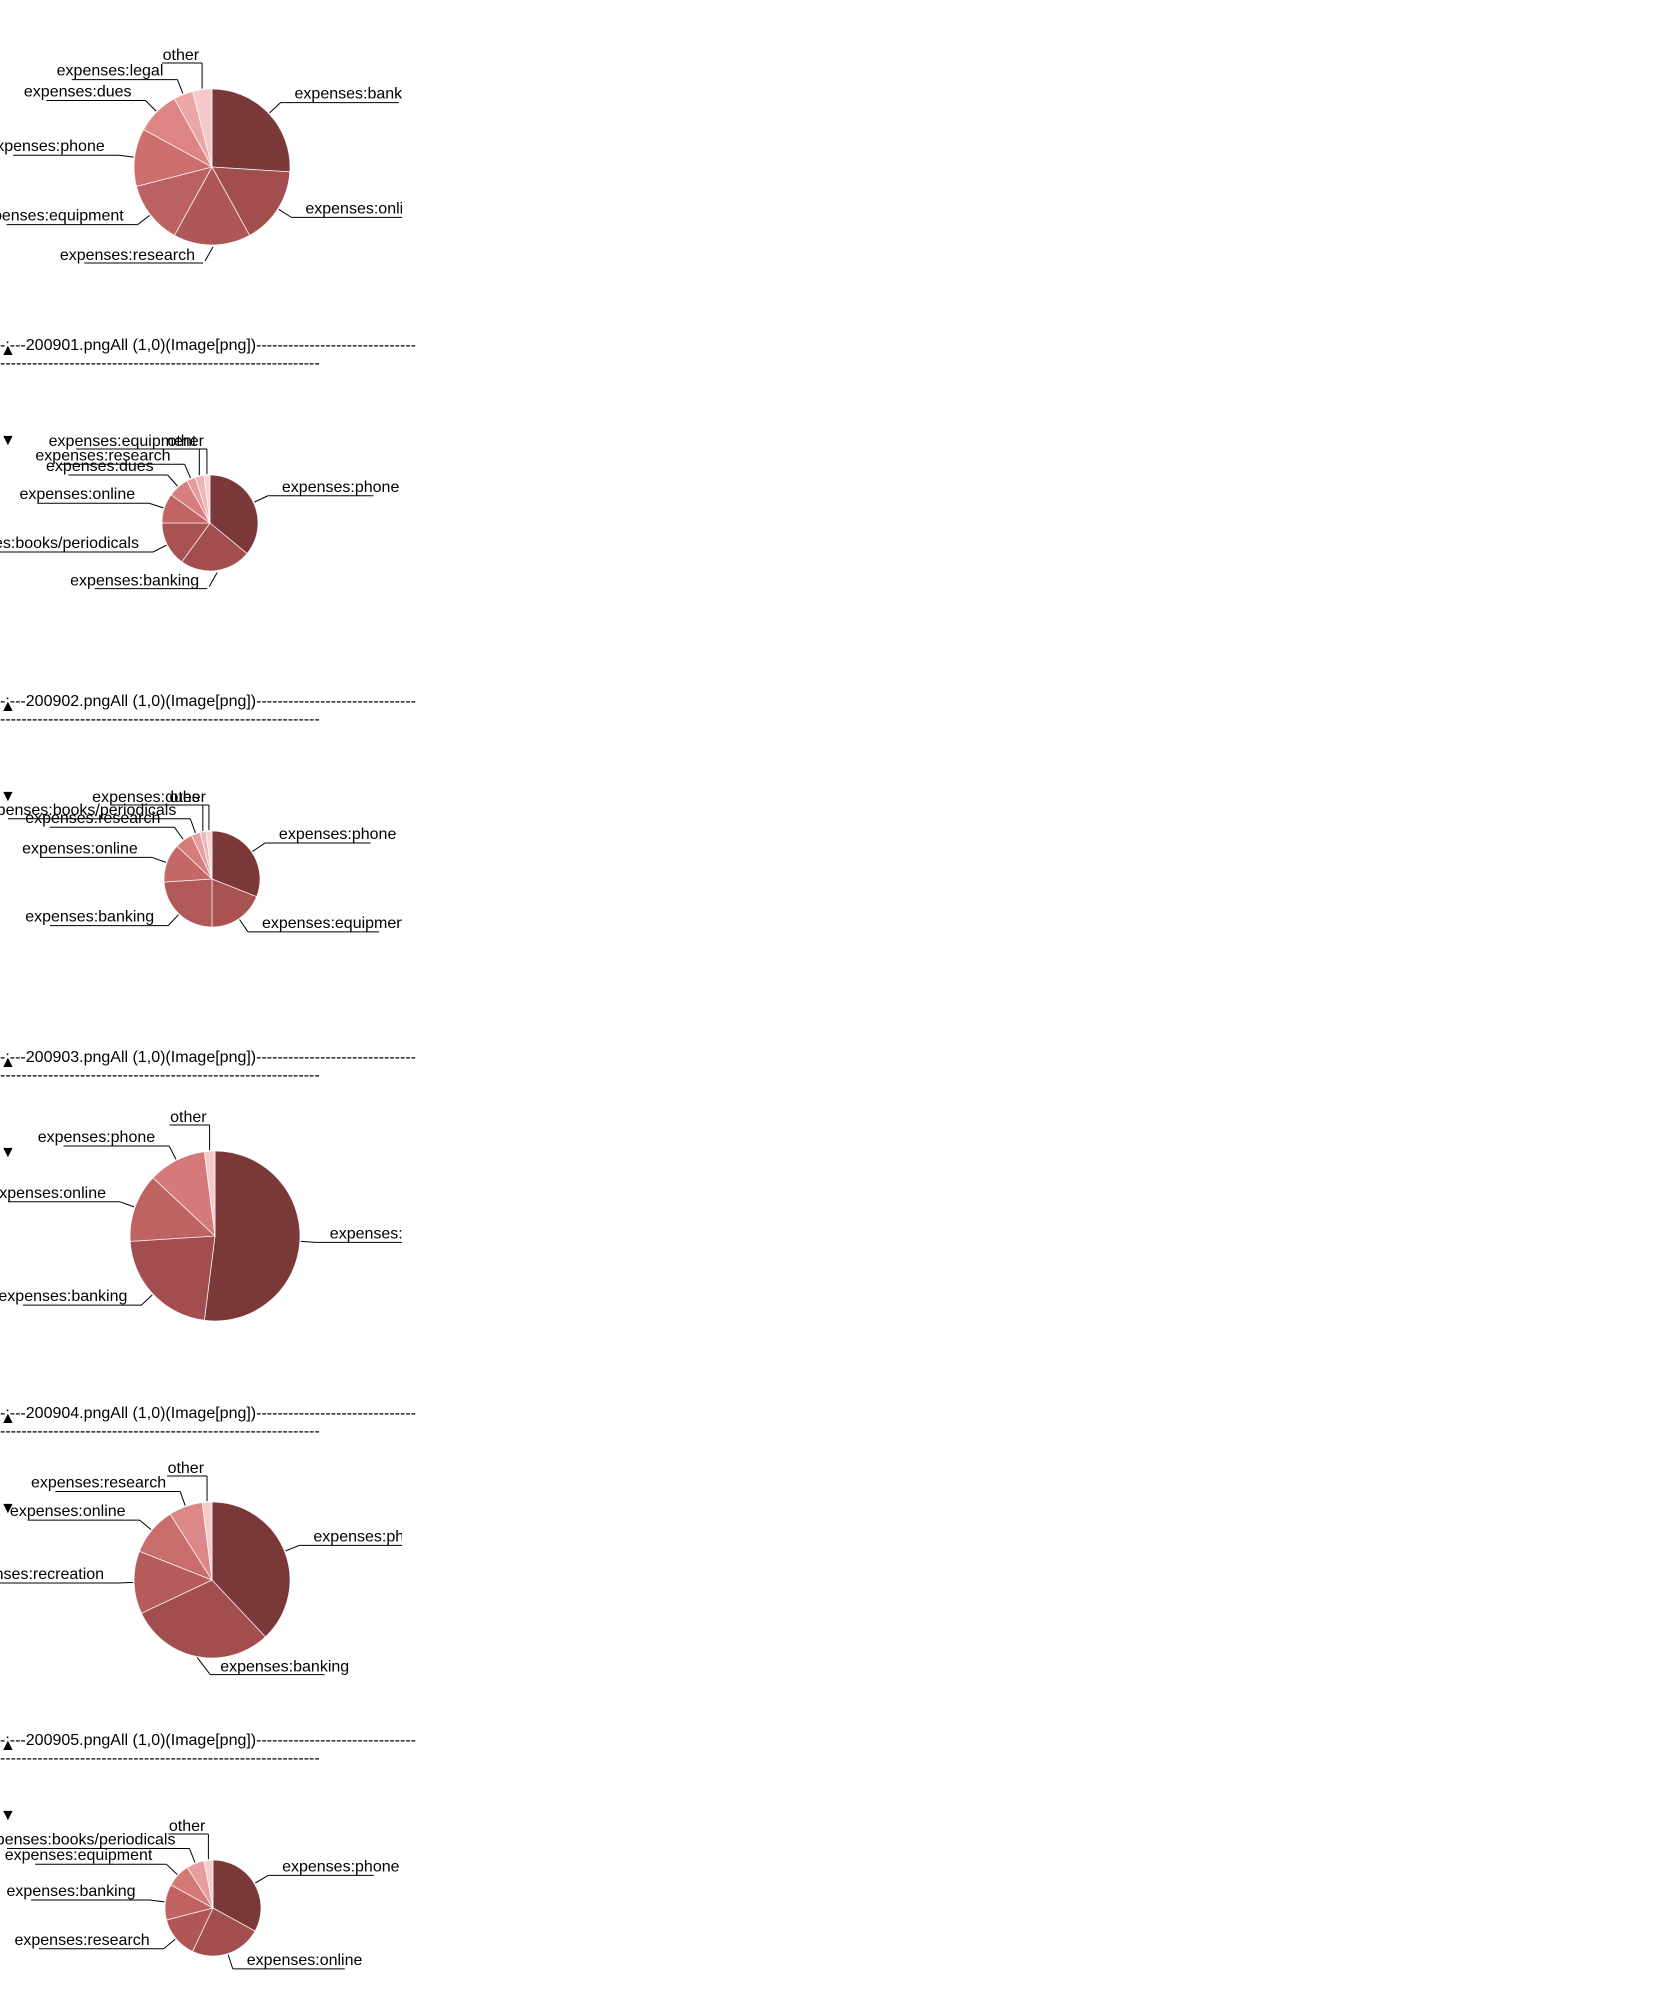 This screenshot has width=1675, height=2008. Describe the element at coordinates (68, 1740) in the screenshot. I see `modeline-buffer-name: 200905.png` at that location.